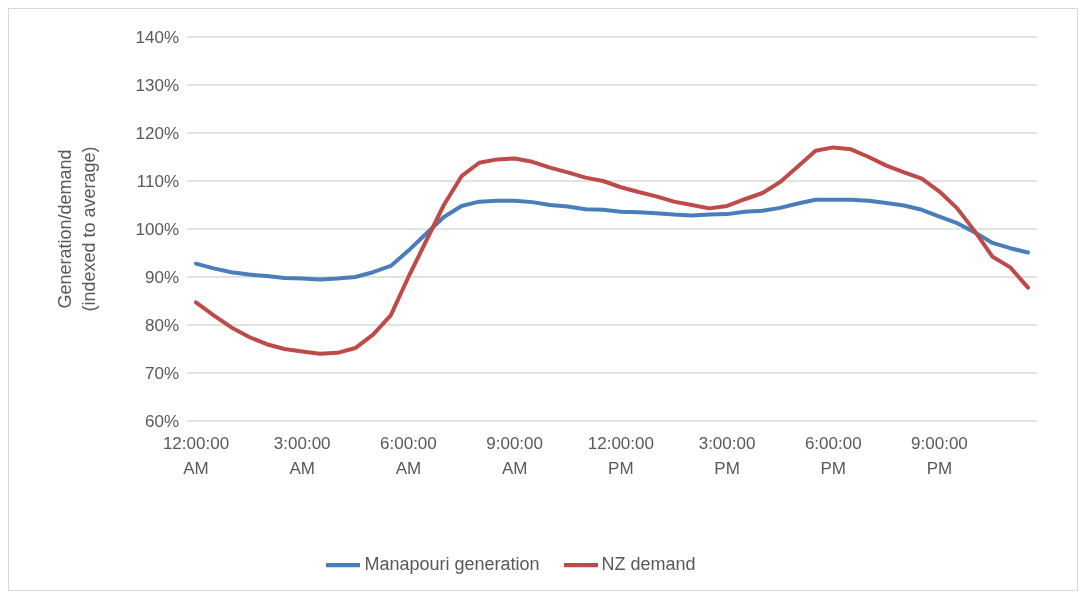  What do you see at coordinates (161, 422) in the screenshot?
I see `y-tick-label: 60%` at bounding box center [161, 422].